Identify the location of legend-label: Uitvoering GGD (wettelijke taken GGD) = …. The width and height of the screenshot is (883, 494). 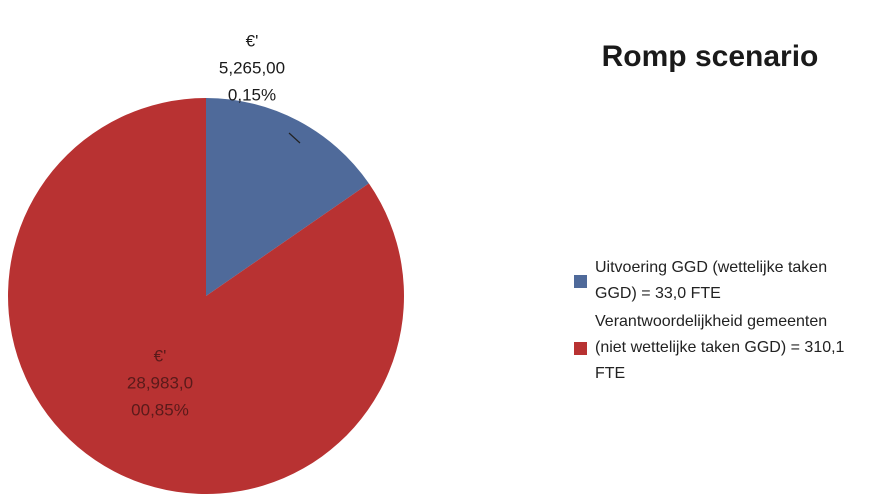
(711, 280).